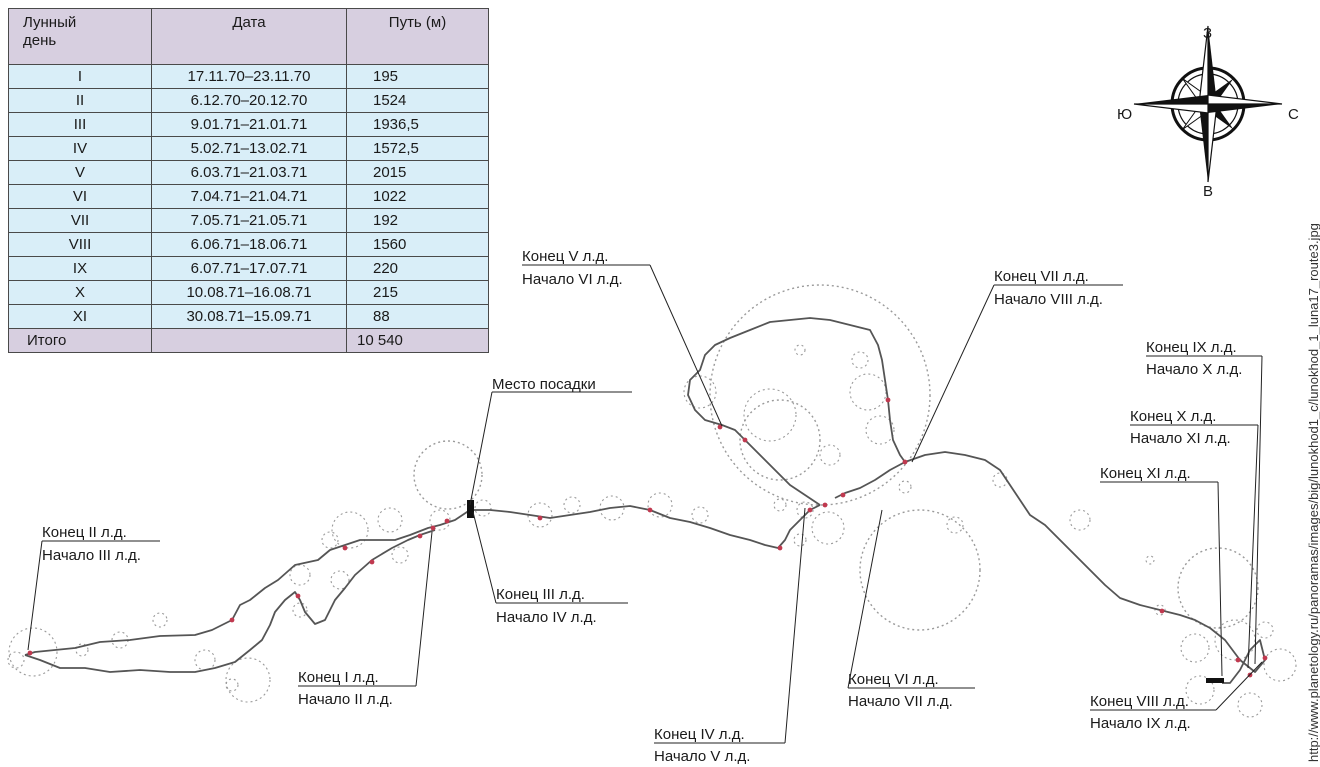 Image resolution: width=1320 pixels, height=767 pixels. What do you see at coordinates (1191, 347) in the screenshot?
I see `label-end-9: Конец IX л.д.` at bounding box center [1191, 347].